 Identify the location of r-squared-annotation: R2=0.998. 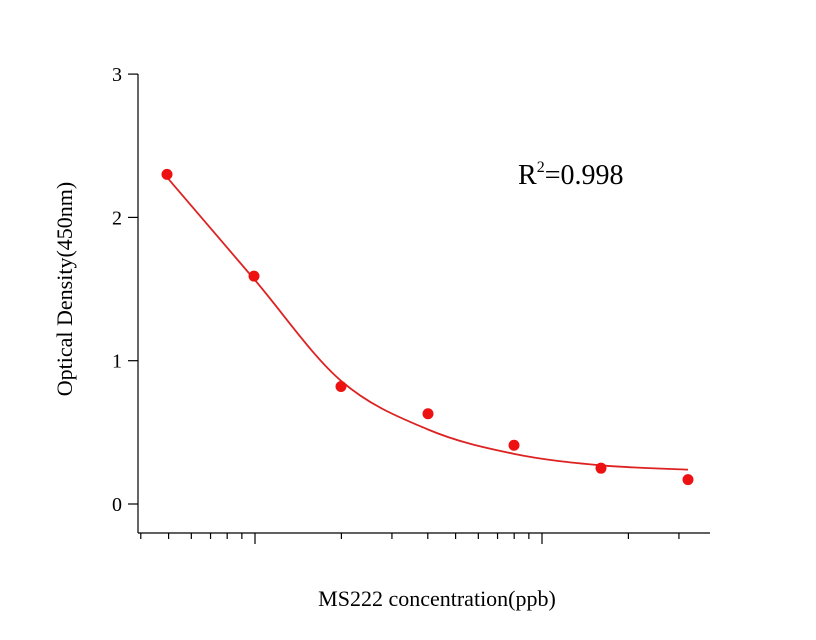
(570, 175).